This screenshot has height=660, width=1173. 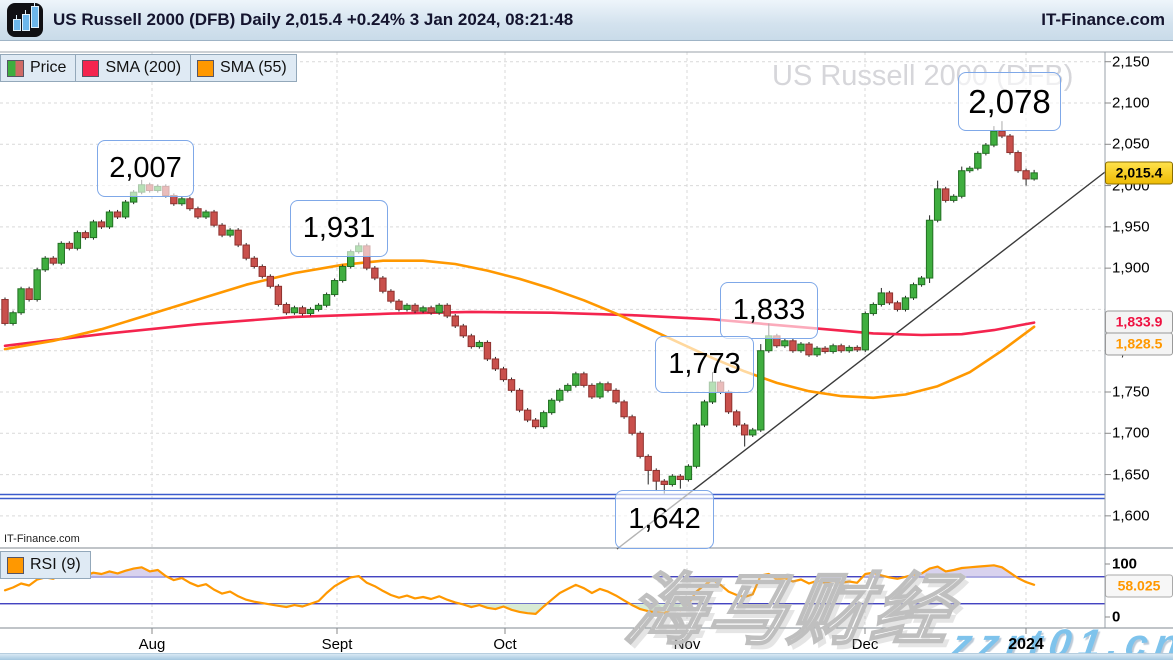 What do you see at coordinates (1131, 268) in the screenshot?
I see `price-axis-label: 1,900` at bounding box center [1131, 268].